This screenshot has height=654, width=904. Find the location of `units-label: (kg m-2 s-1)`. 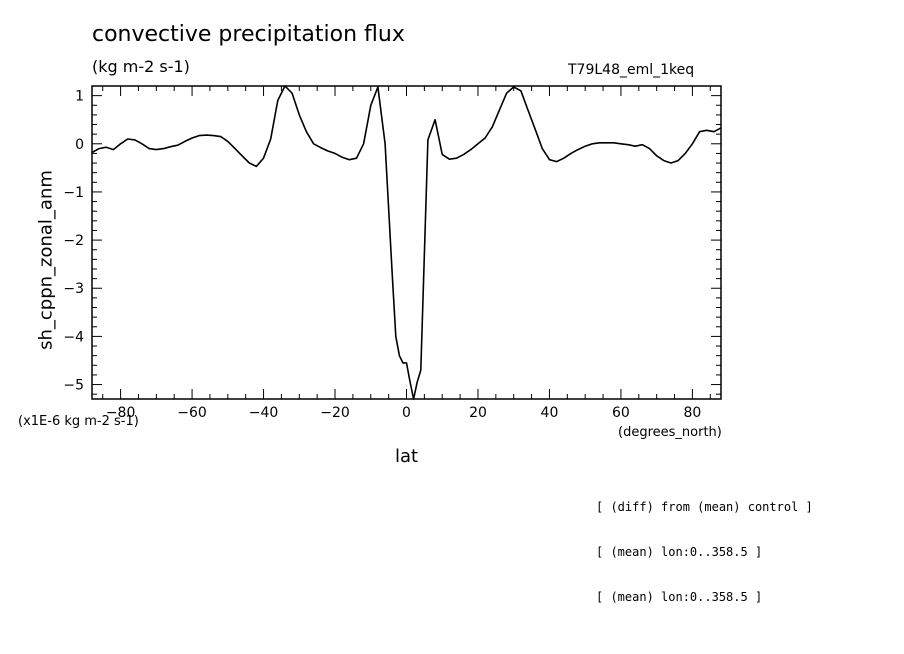

units-label: (kg m-2 s-1) is located at coordinates (141, 66).